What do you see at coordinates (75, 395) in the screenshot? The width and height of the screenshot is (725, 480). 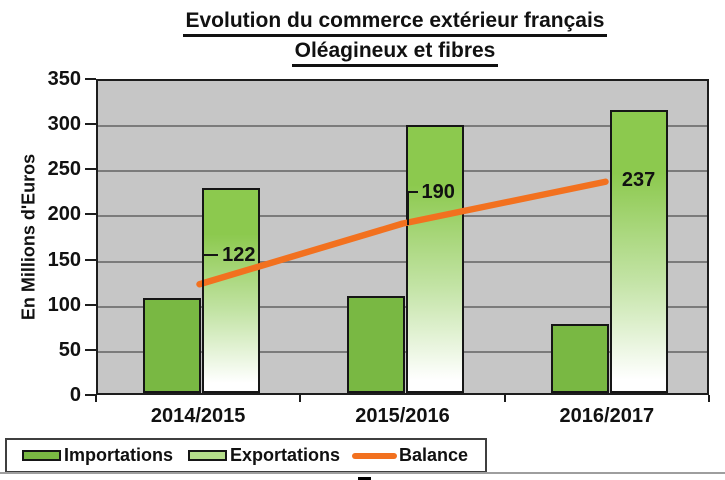 I see `y-tick-label: 0` at bounding box center [75, 395].